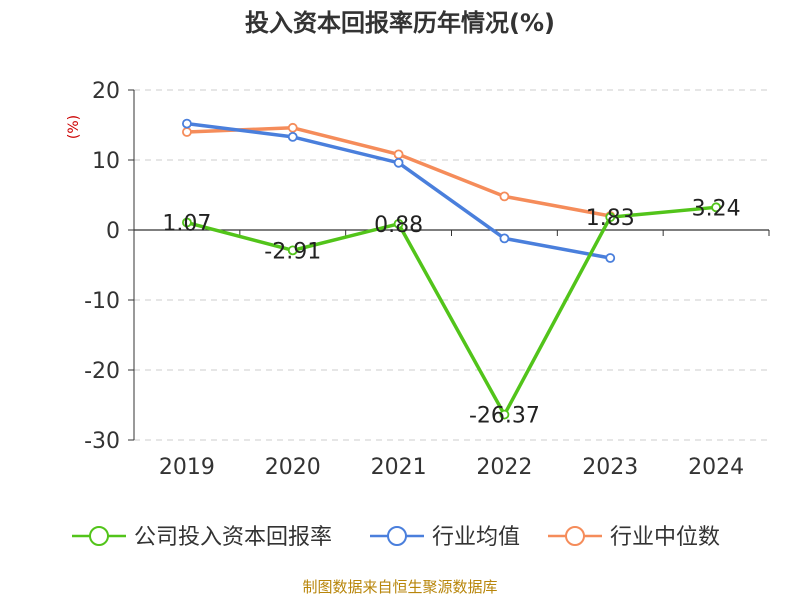 The height and width of the screenshot is (600, 800). What do you see at coordinates (504, 467) in the screenshot?
I see `x-tick-label: 2022` at bounding box center [504, 467].